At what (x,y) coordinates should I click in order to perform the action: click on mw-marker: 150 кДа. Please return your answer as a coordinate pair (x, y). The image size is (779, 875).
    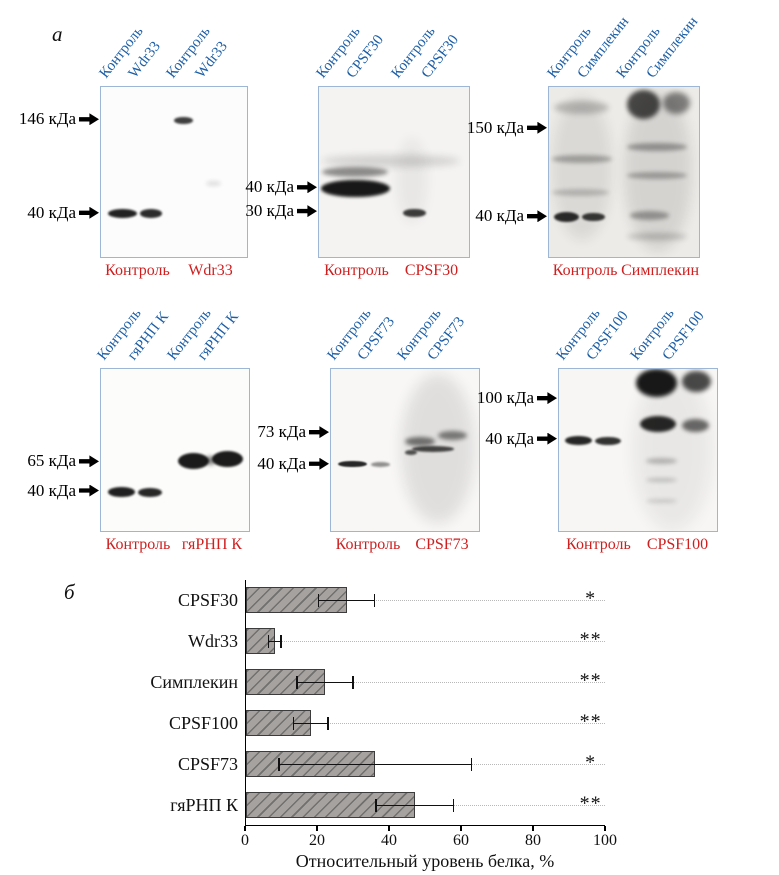
    Looking at the image, I should click on (507, 128).